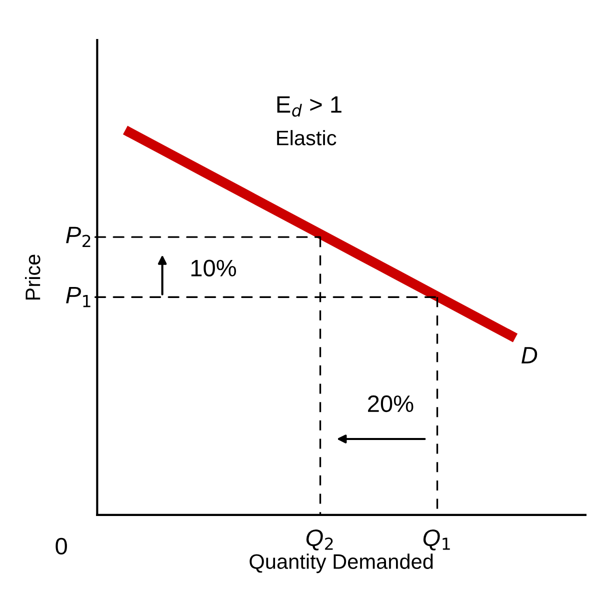 Image resolution: width=589 pixels, height=616 pixels. What do you see at coordinates (306, 138) in the screenshot?
I see `annotation: Elastic` at bounding box center [306, 138].